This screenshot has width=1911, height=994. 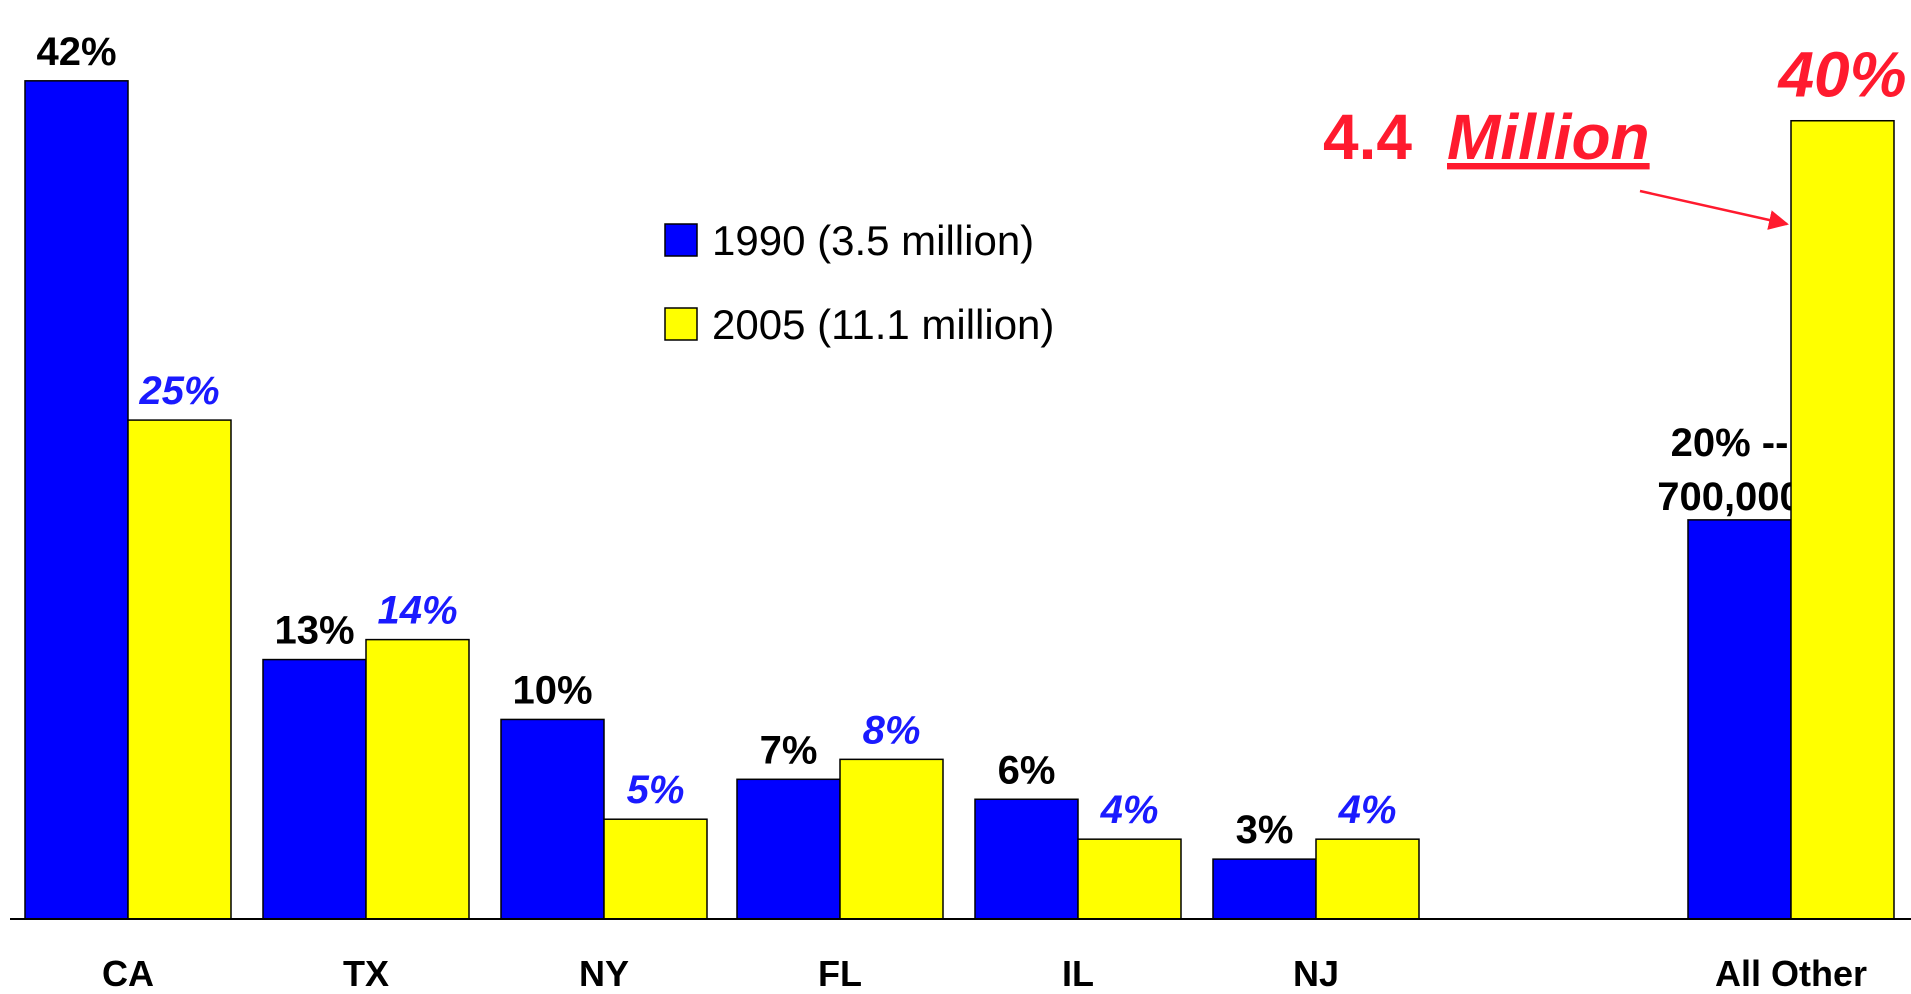 I want to click on data-label: 42%, so click(x=76, y=52).